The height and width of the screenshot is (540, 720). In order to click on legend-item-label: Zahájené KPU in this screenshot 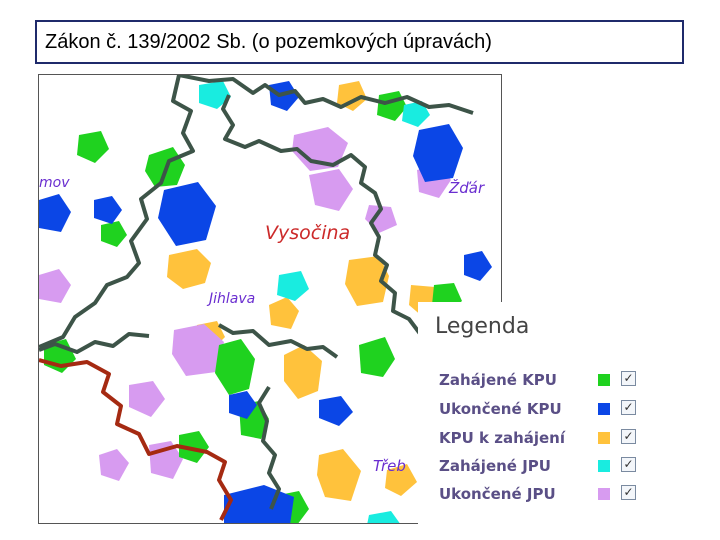, I will do `click(498, 380)`.